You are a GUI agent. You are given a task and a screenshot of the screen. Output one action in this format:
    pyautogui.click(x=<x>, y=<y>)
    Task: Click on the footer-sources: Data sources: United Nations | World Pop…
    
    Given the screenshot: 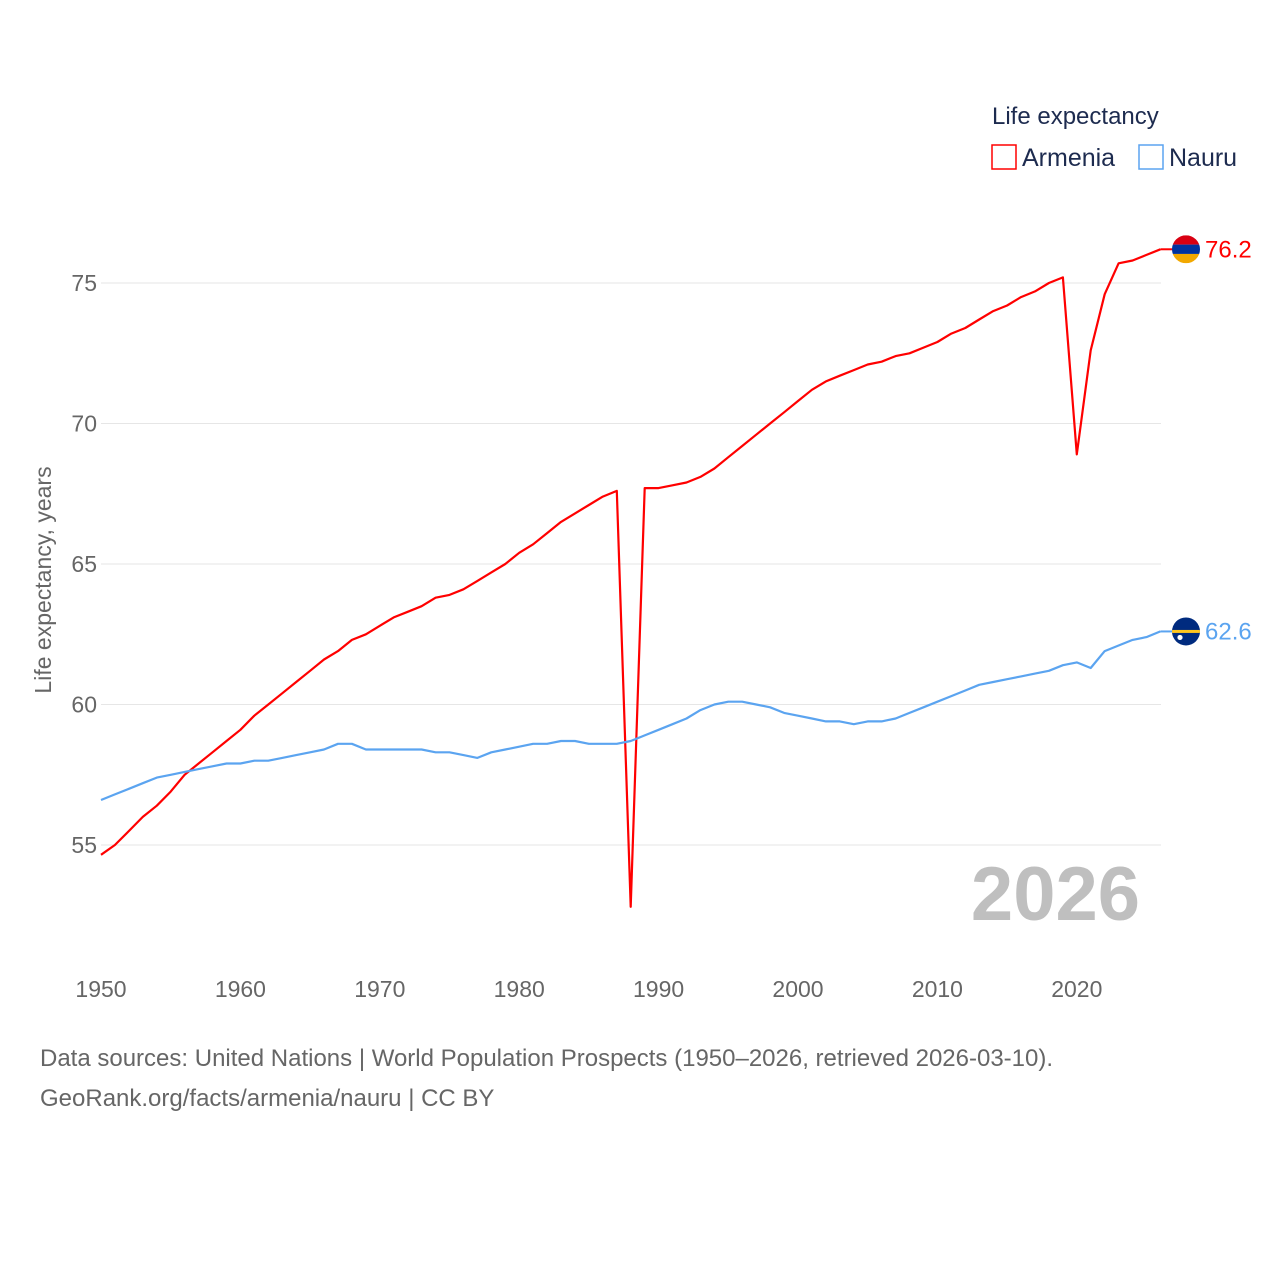 What is the action you would take?
    pyautogui.click(x=547, y=1058)
    